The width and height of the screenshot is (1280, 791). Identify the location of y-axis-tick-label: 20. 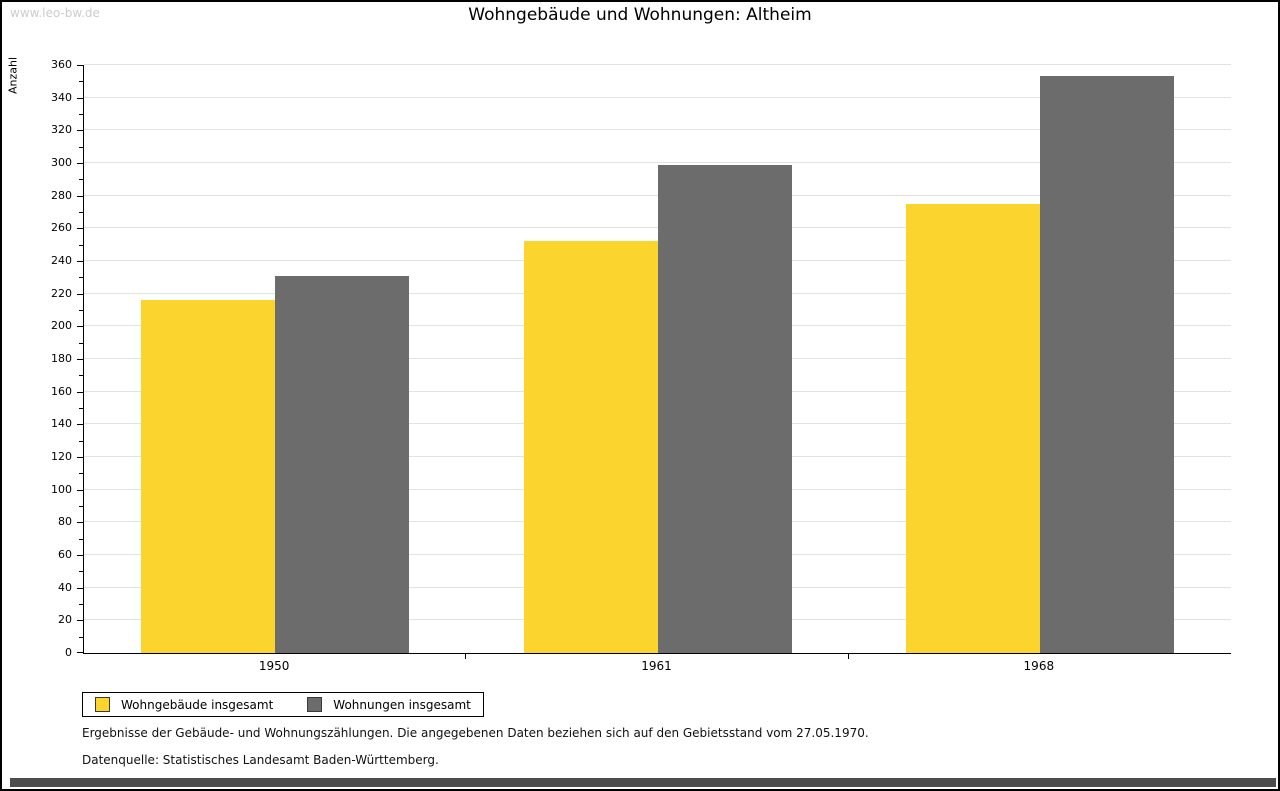
(65, 619).